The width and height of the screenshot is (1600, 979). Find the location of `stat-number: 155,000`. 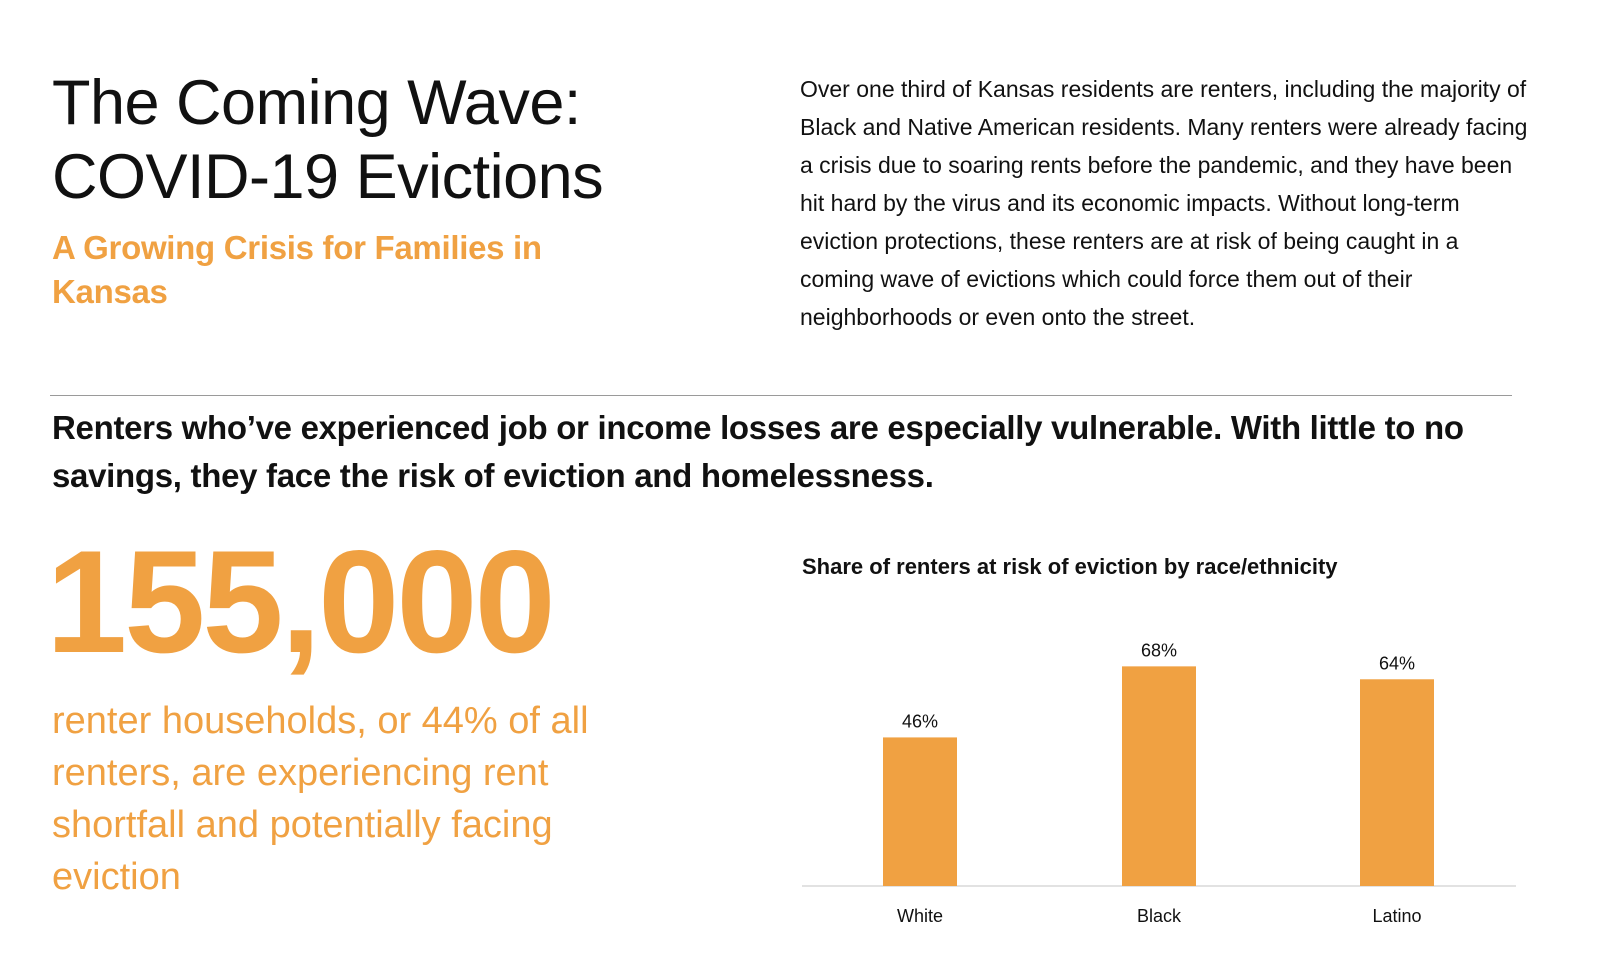

stat-number: 155,000 is located at coordinates (301, 601).